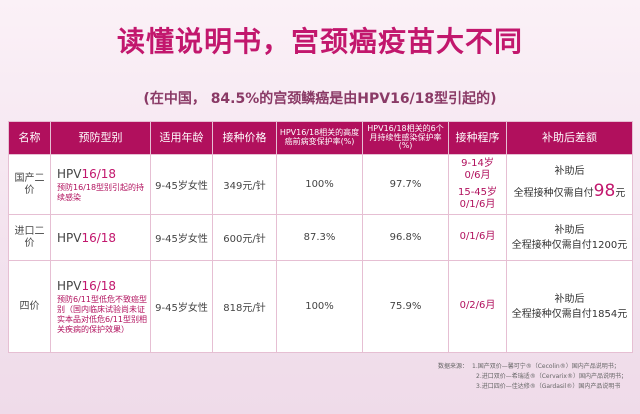 Image resolution: width=640 pixels, height=414 pixels. I want to click on persist-rate-cell: 97.7%, so click(405, 184).